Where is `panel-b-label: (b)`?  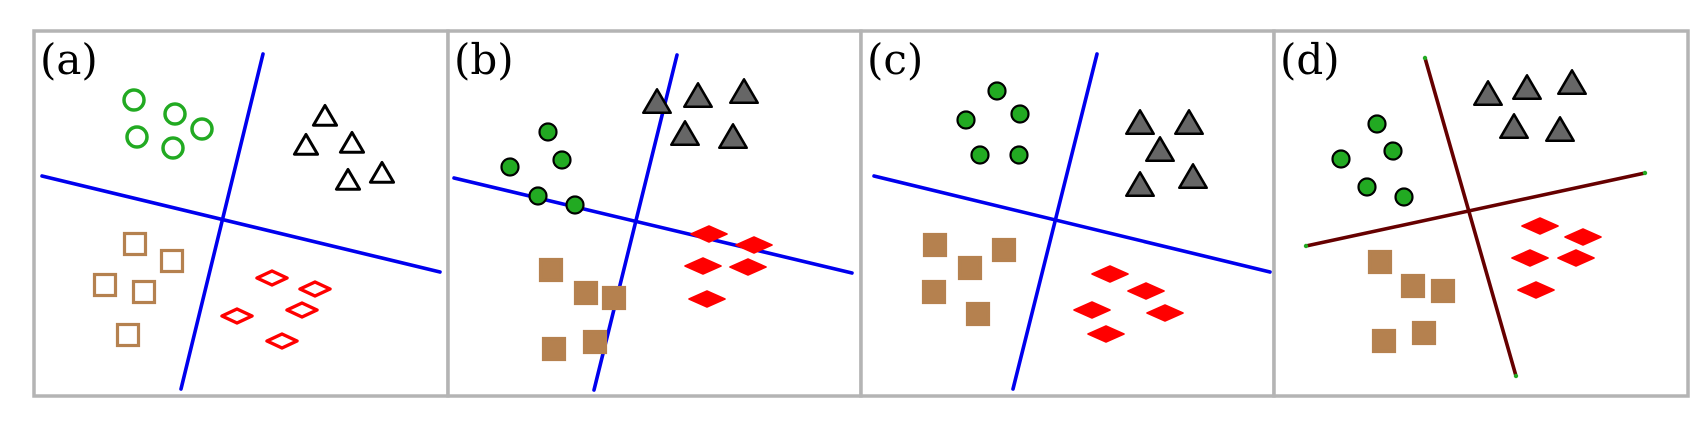 panel-b-label: (b) is located at coordinates (484, 59).